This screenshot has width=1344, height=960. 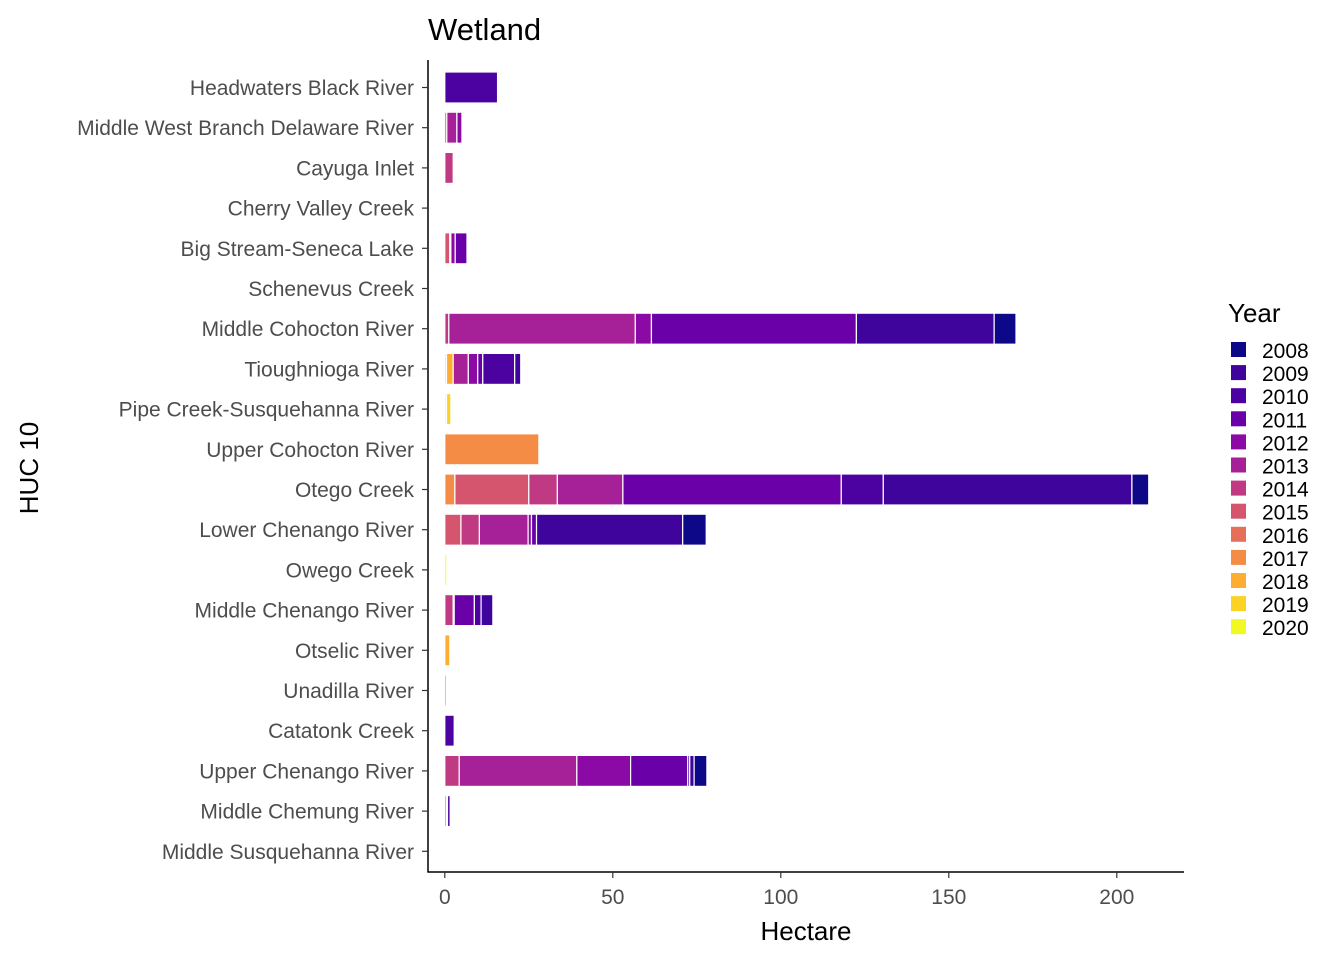 What do you see at coordinates (308, 329) in the screenshot?
I see `y-tick-label: Middle Cohocton River` at bounding box center [308, 329].